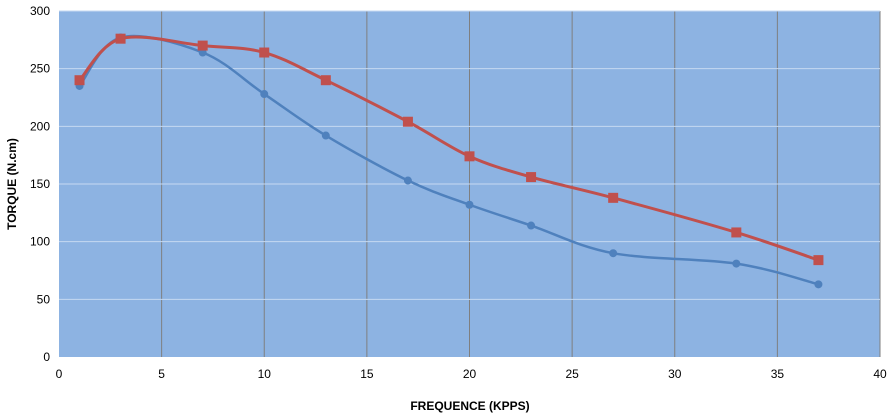 The width and height of the screenshot is (892, 416). What do you see at coordinates (59, 374) in the screenshot?
I see `x-tick-label: 0` at bounding box center [59, 374].